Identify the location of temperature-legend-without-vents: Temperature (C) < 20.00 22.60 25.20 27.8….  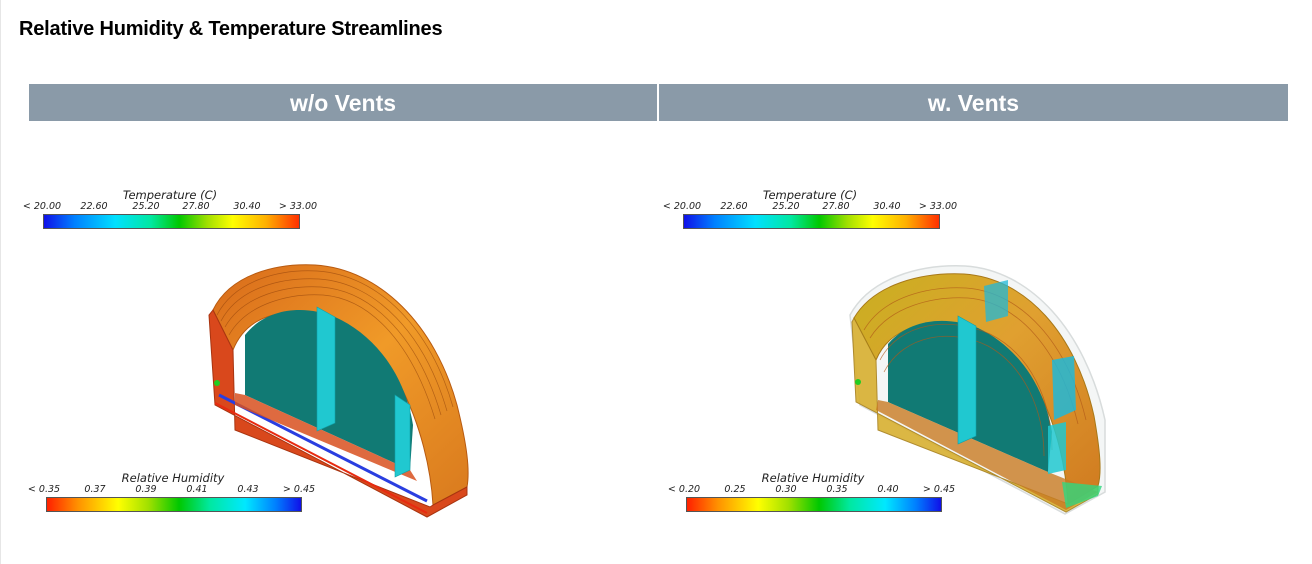
(170, 210).